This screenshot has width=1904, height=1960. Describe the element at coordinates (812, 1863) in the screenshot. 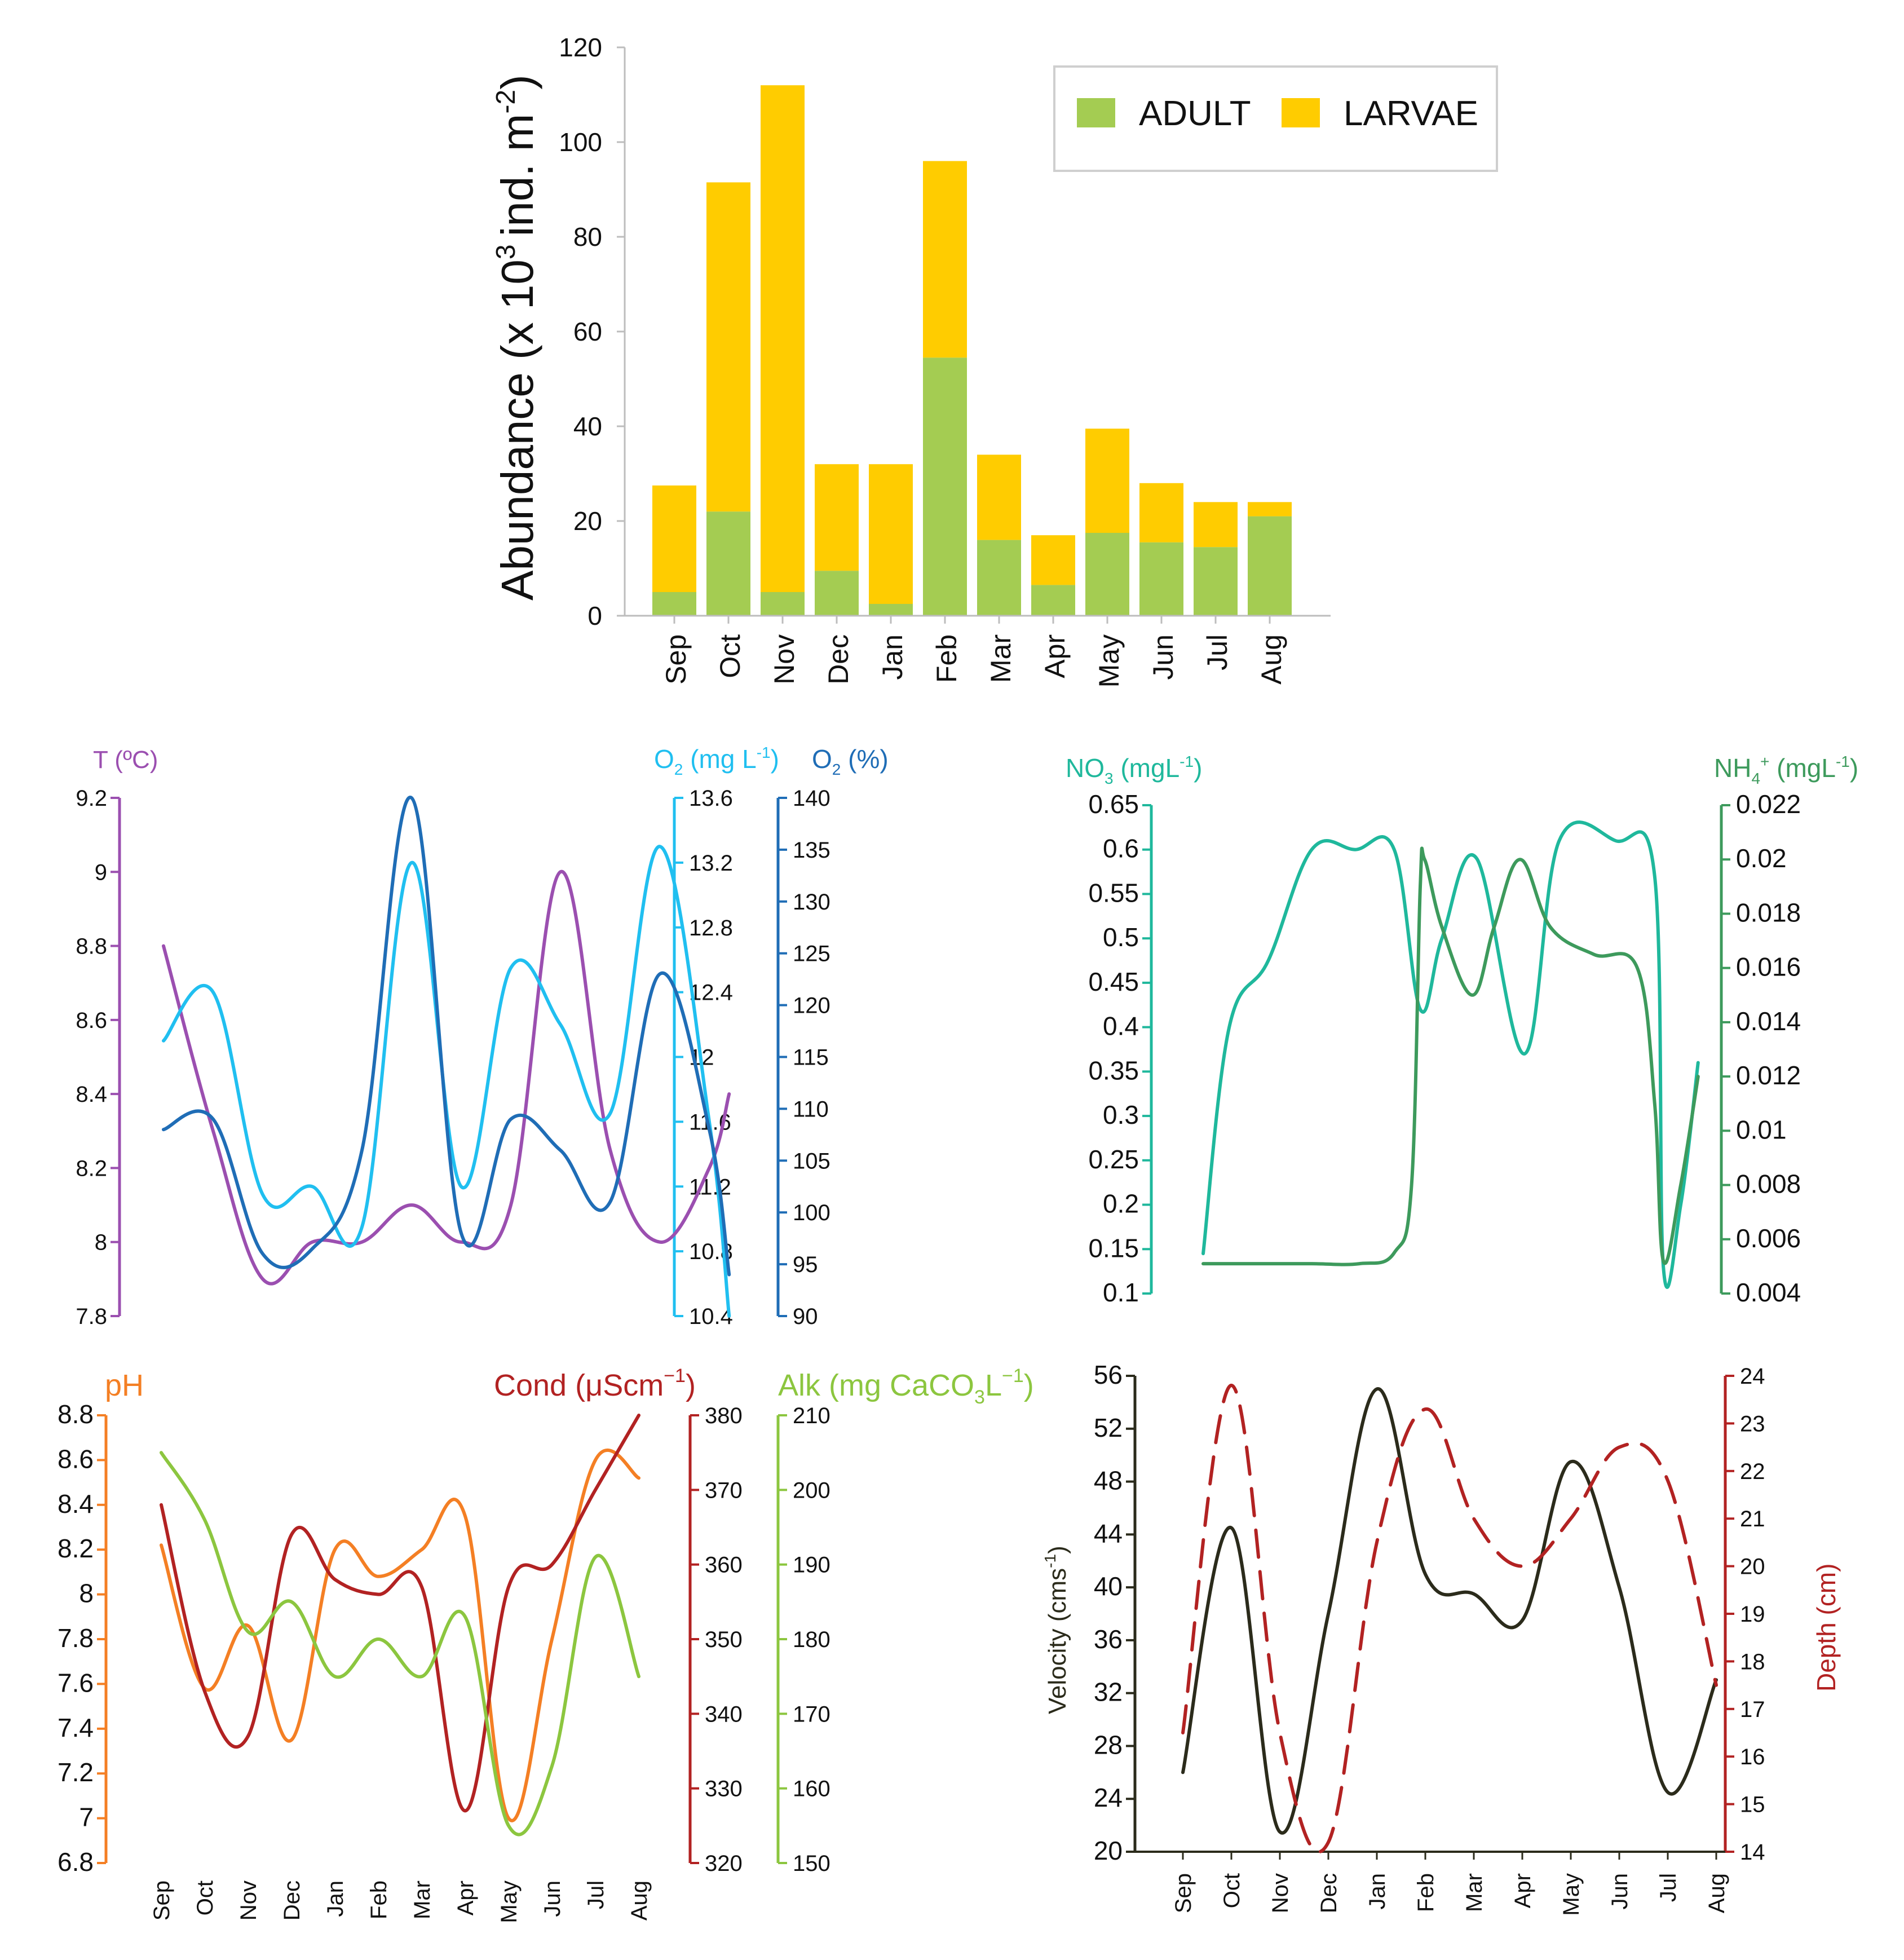

I see `alk-axis-tick-label: 150` at that location.